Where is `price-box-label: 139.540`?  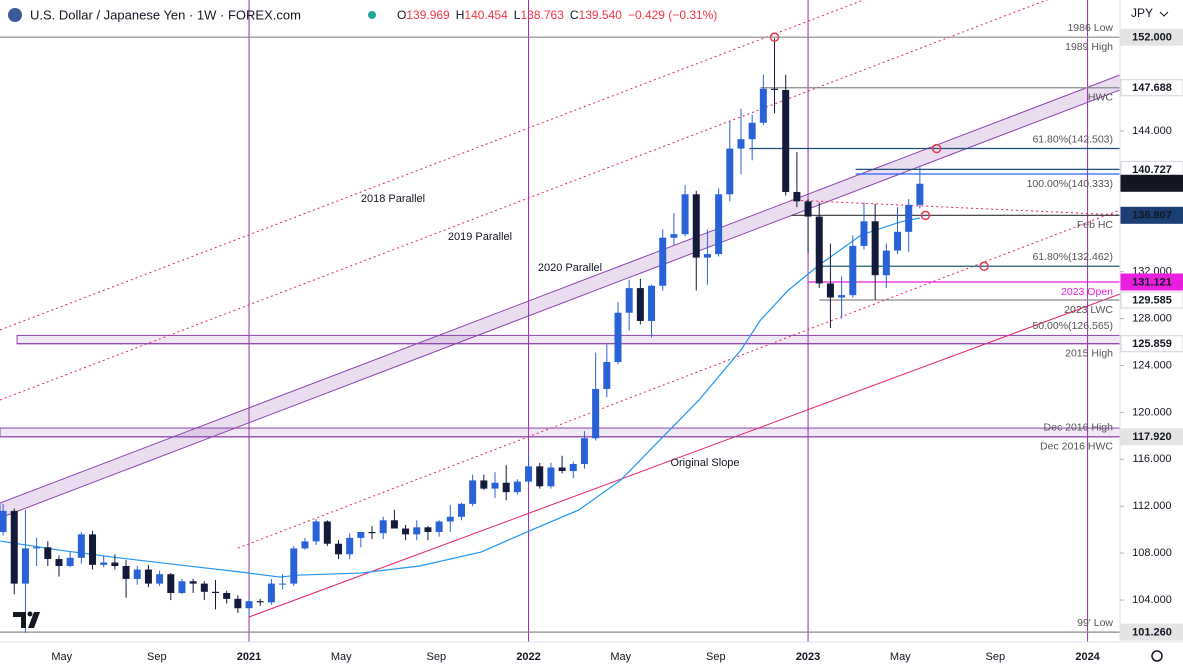 price-box-label: 139.540 is located at coordinates (1152, 184).